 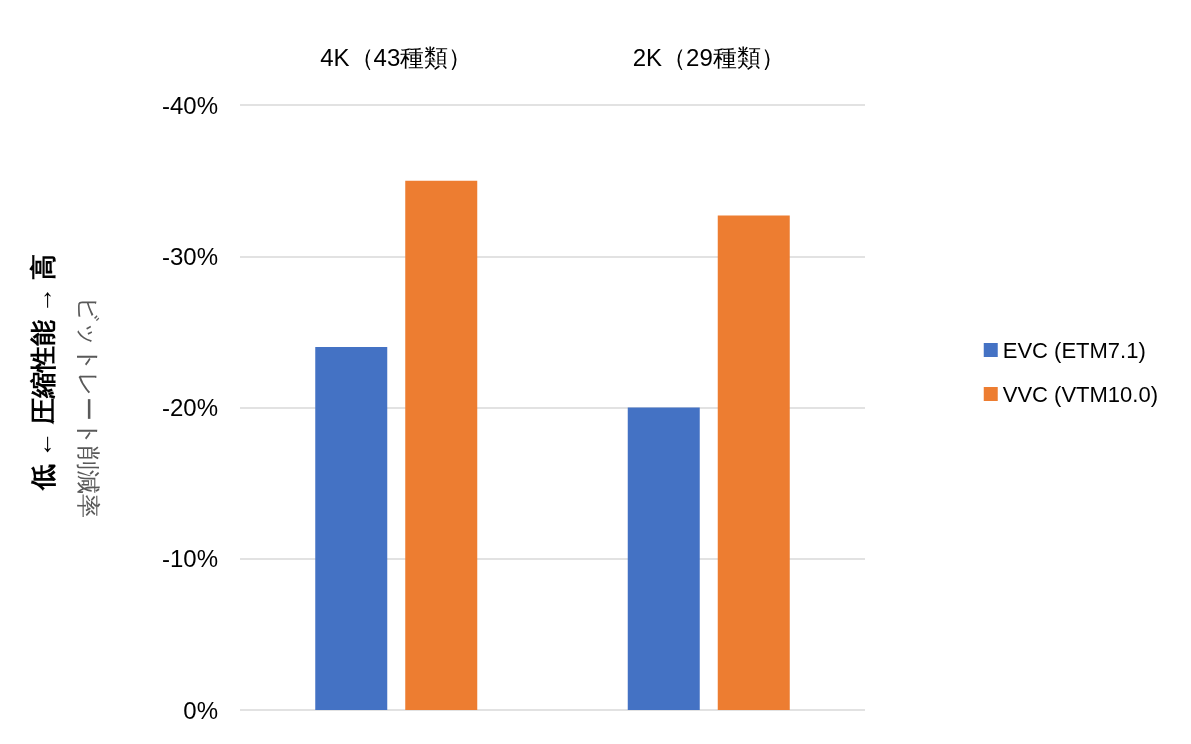 I want to click on legend-label: EVC (ETM7.1), so click(x=1074, y=350).